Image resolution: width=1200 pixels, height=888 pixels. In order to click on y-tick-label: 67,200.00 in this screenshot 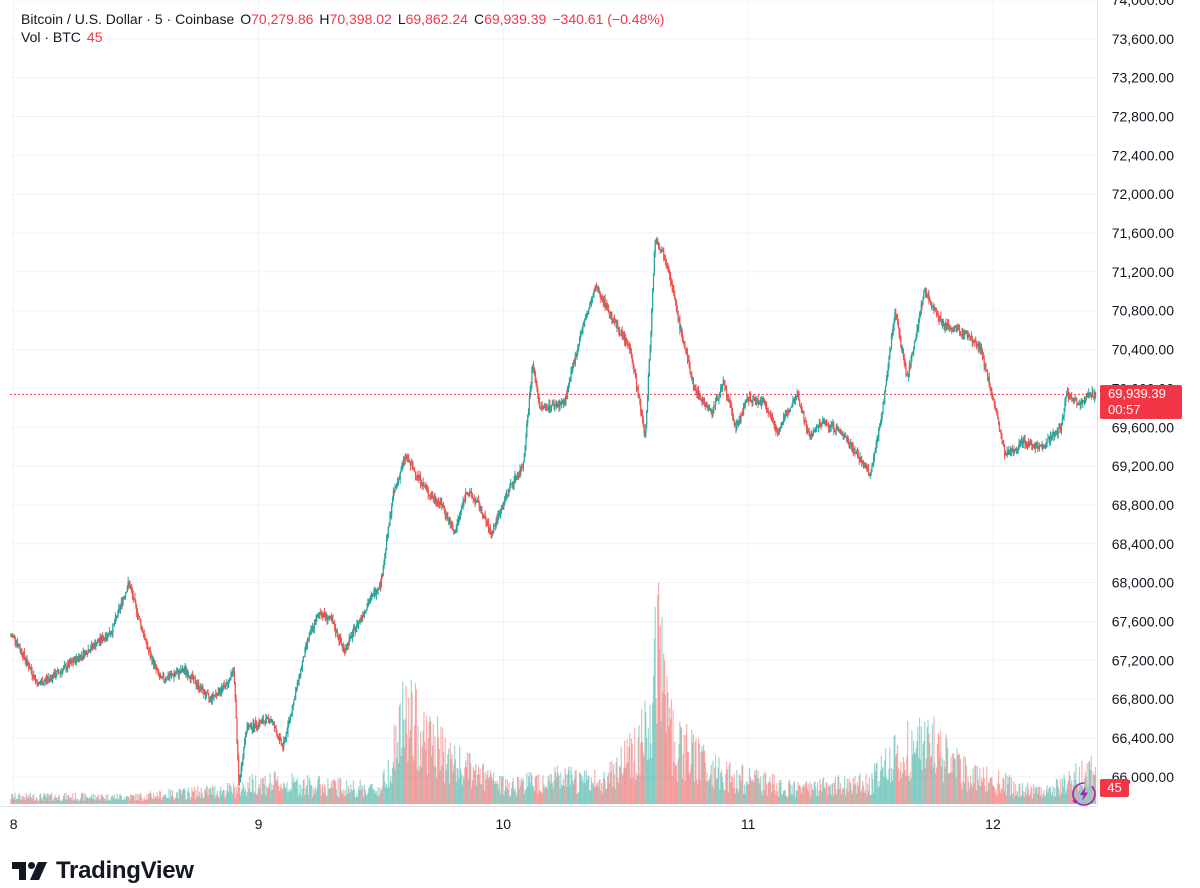, I will do `click(1143, 660)`.